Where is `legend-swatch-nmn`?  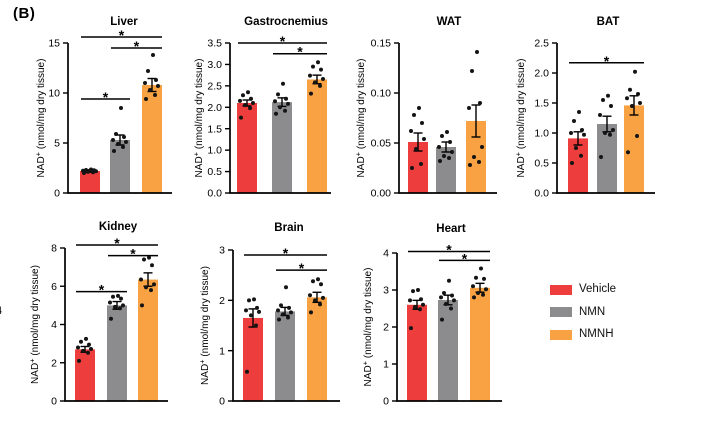 legend-swatch-nmn is located at coordinates (561, 312).